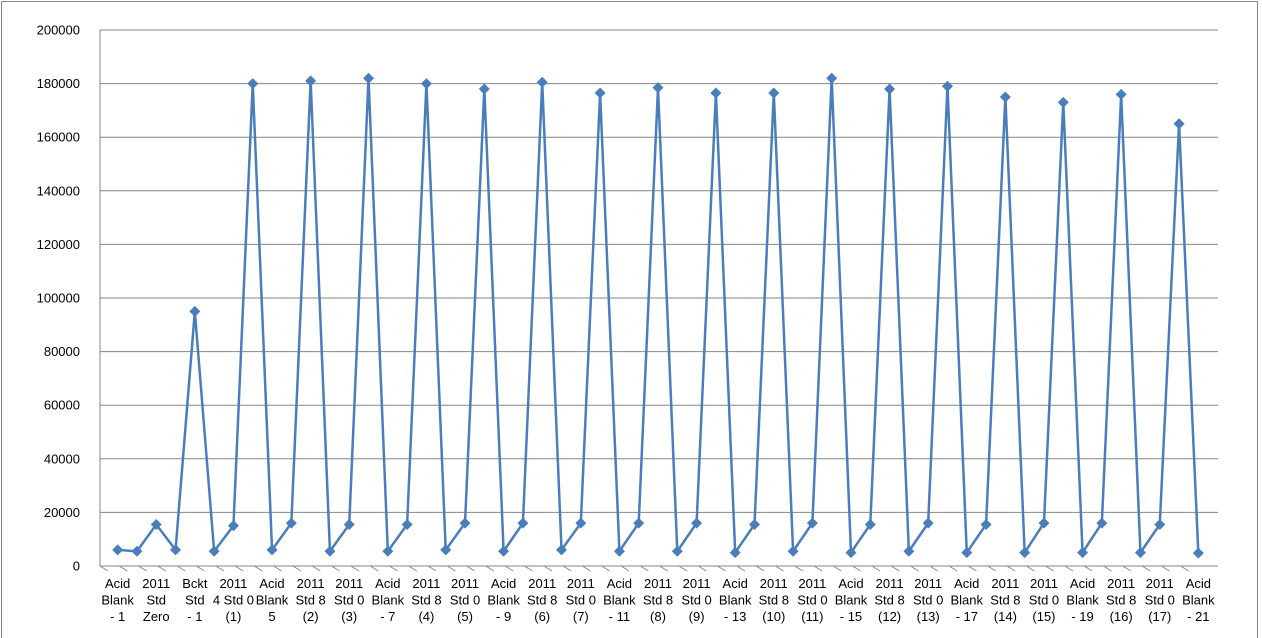  I want to click on x-tick-label: 2011 Std 8 (6), so click(542, 600).